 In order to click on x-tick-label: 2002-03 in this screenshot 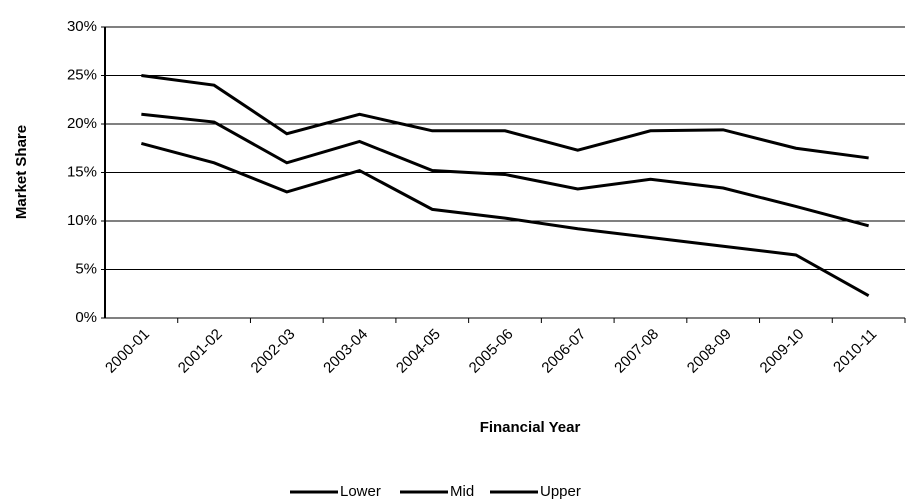, I will do `click(272, 351)`.